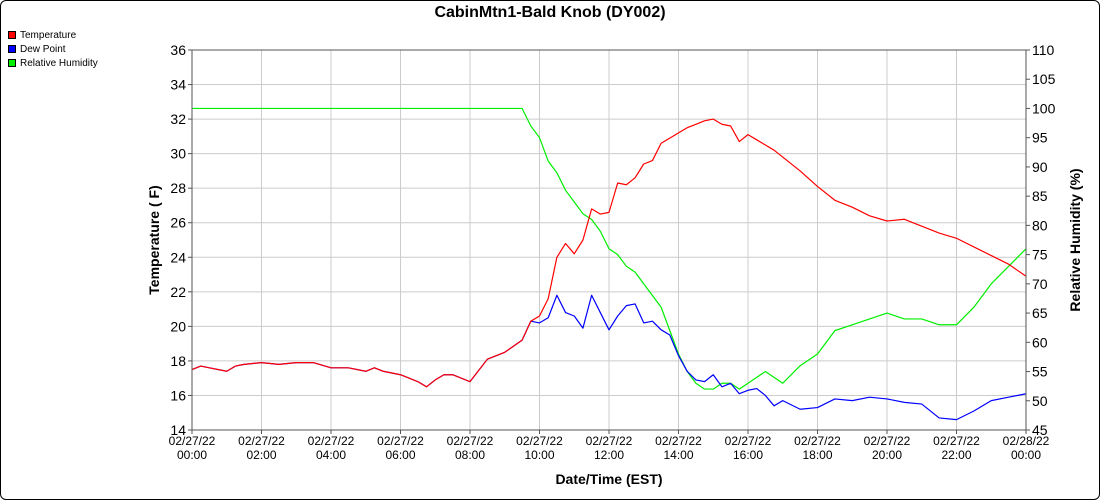 The image size is (1100, 500). Describe the element at coordinates (331, 455) in the screenshot. I see `x-tick-label-time: 04:00` at that location.